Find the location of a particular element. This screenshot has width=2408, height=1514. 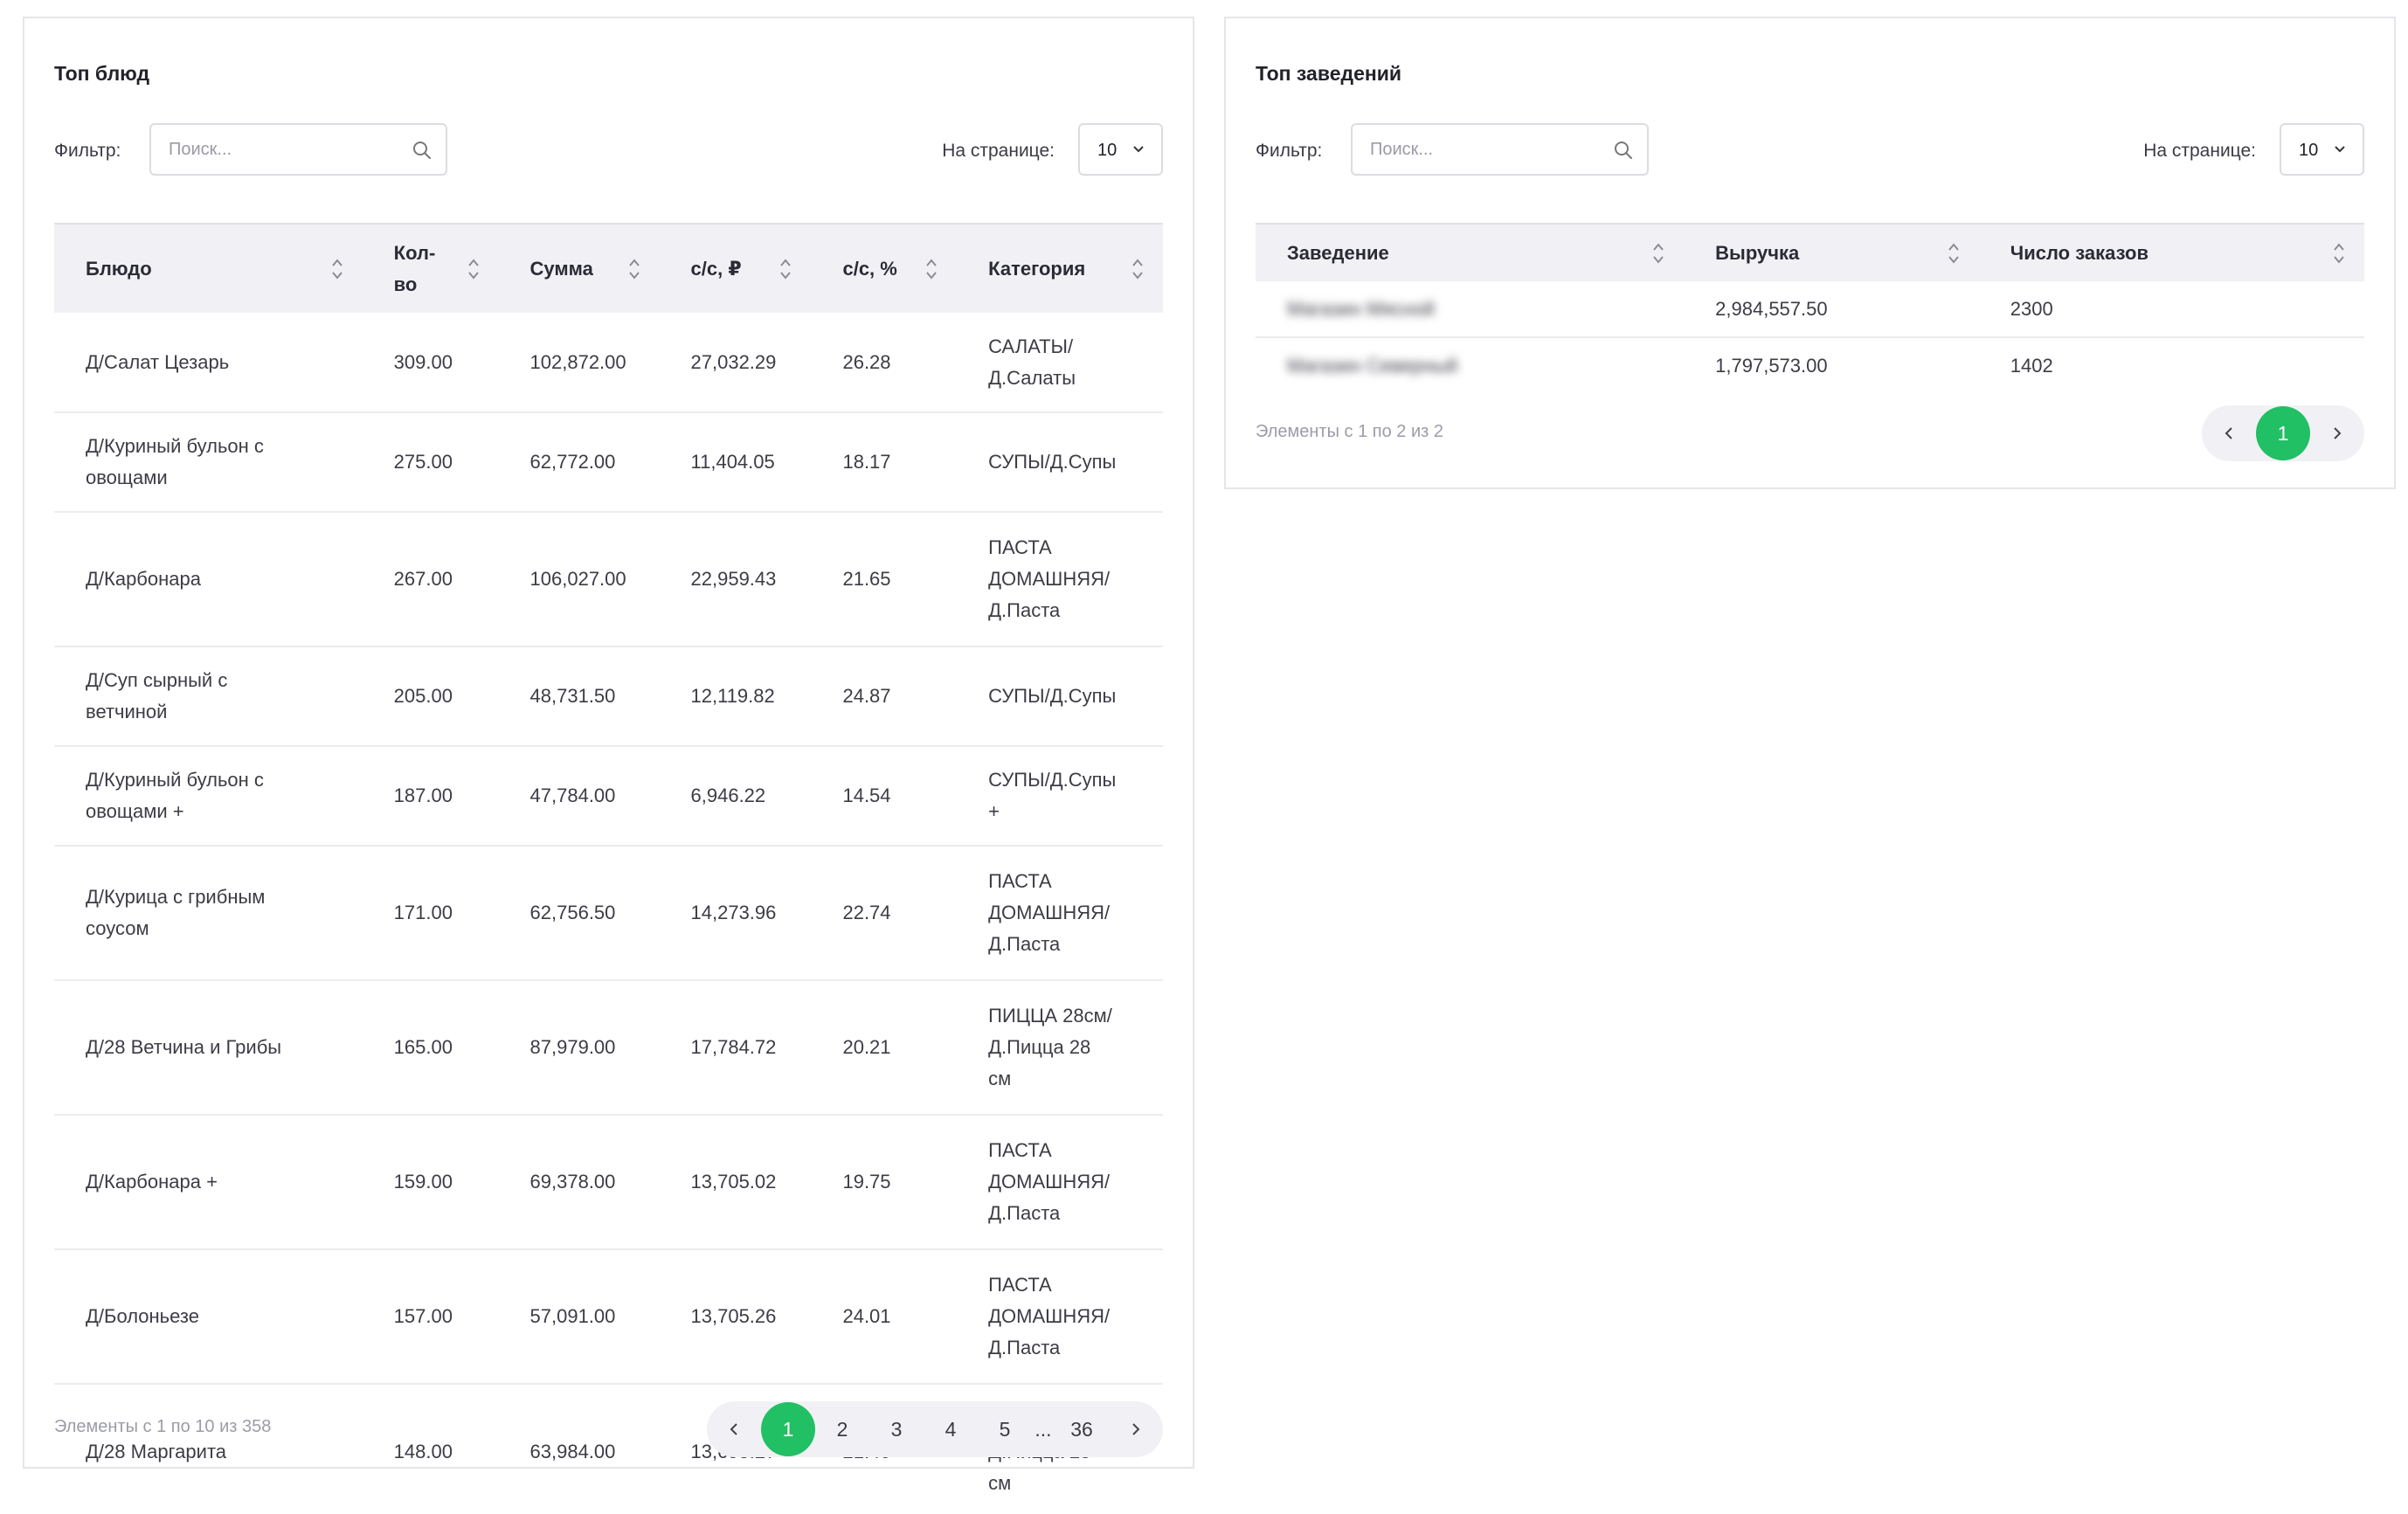

category-cell: САЛАТЫ/Д.Салаты is located at coordinates (1060, 363).